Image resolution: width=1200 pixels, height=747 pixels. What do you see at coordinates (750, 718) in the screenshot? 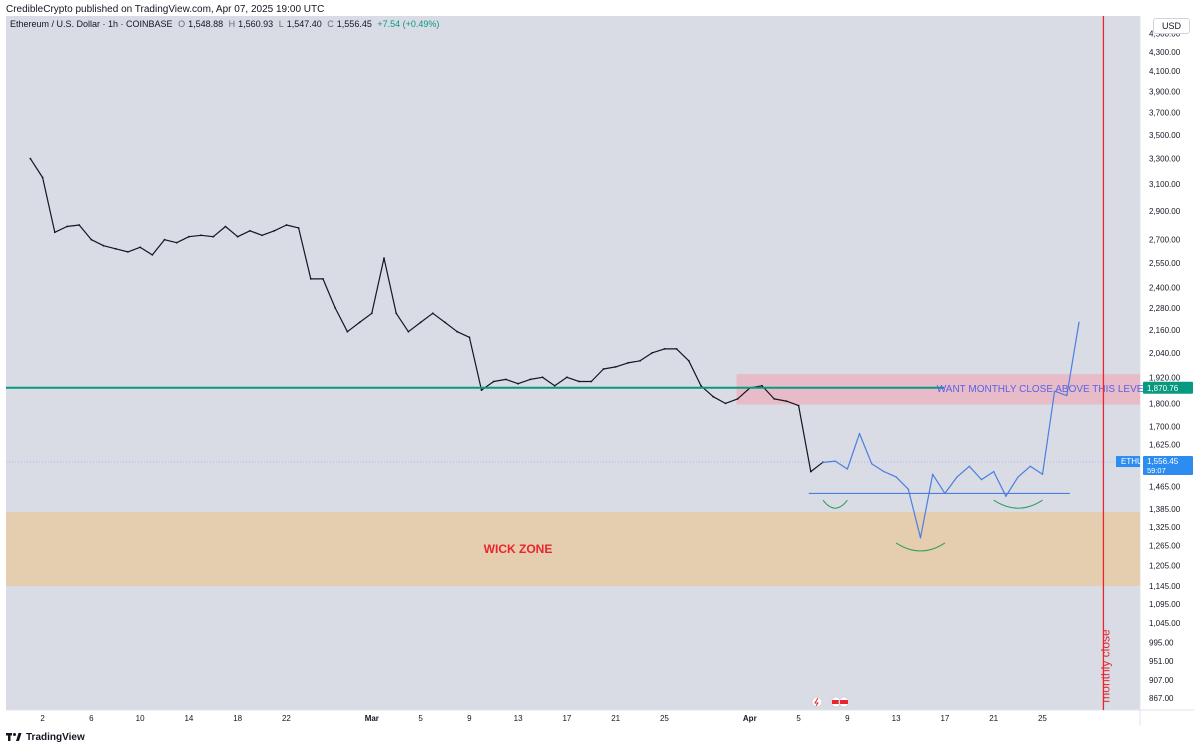
I see `x-tick-label: Apr` at bounding box center [750, 718].